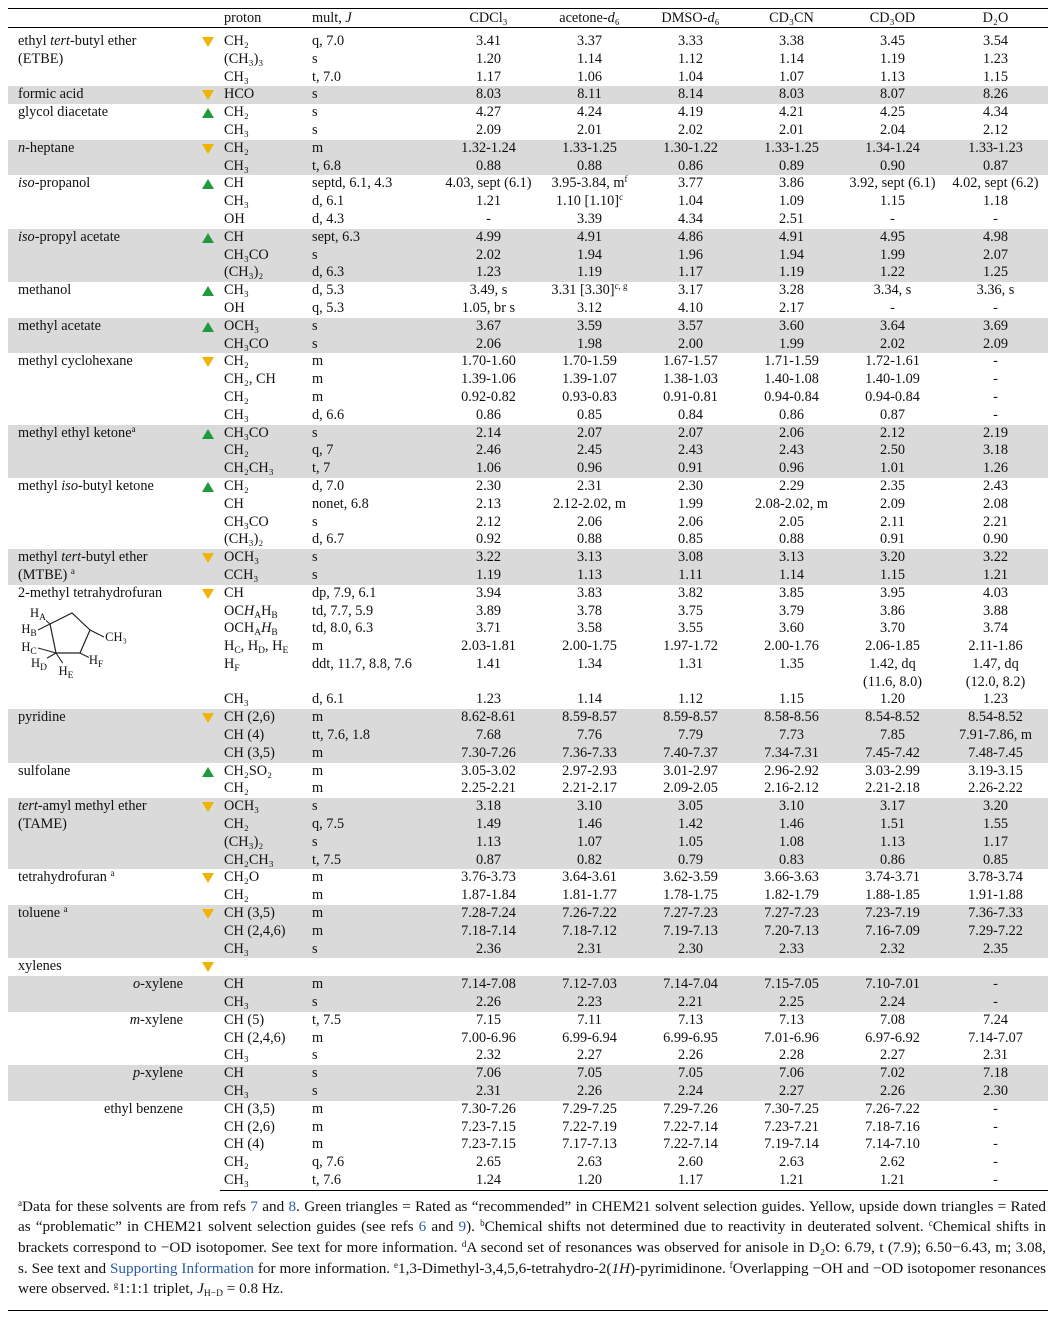  I want to click on link: 9, so click(462, 1227).